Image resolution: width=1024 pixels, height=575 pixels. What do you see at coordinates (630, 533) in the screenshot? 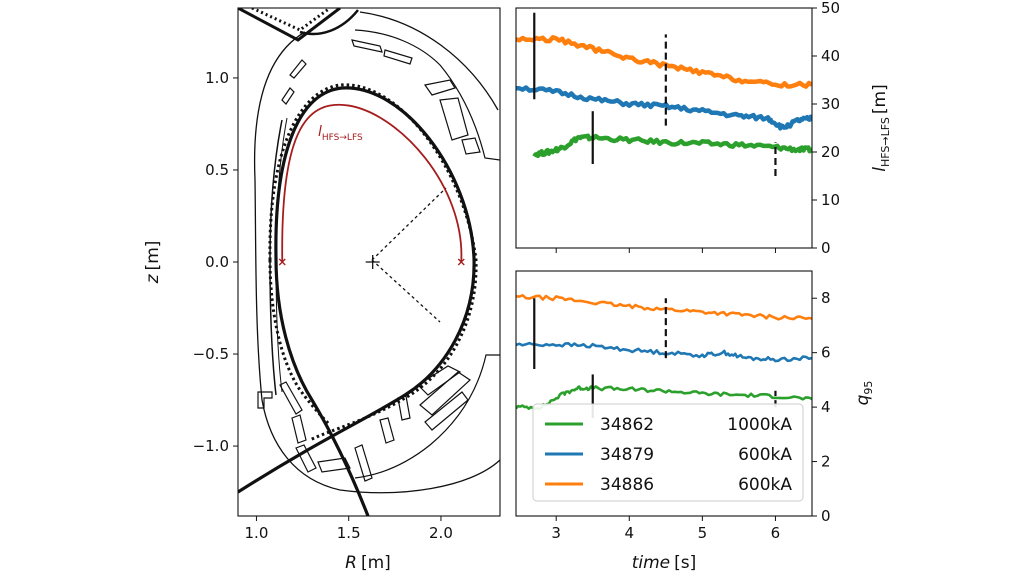
I see `x-tick-label: 4` at bounding box center [630, 533].